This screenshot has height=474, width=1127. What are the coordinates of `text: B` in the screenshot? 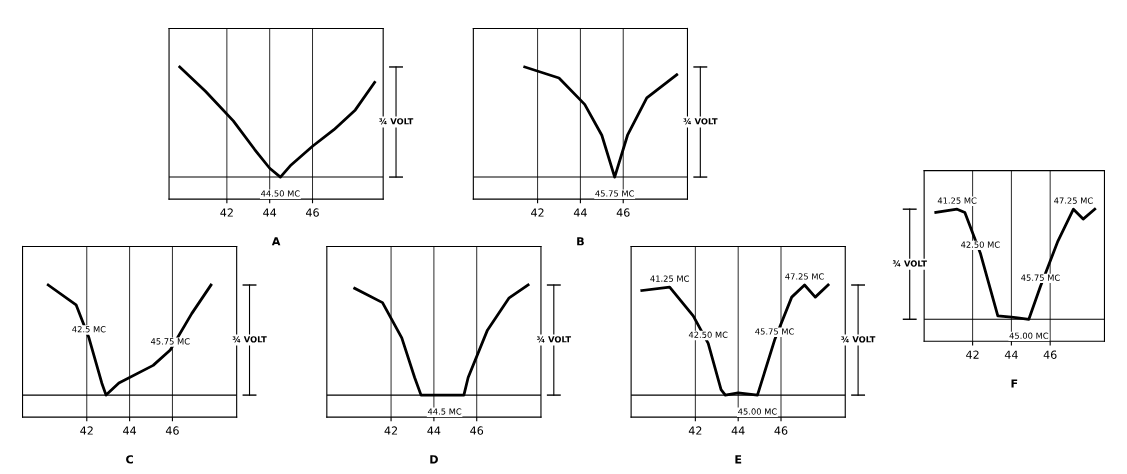 It's located at (580, 241).